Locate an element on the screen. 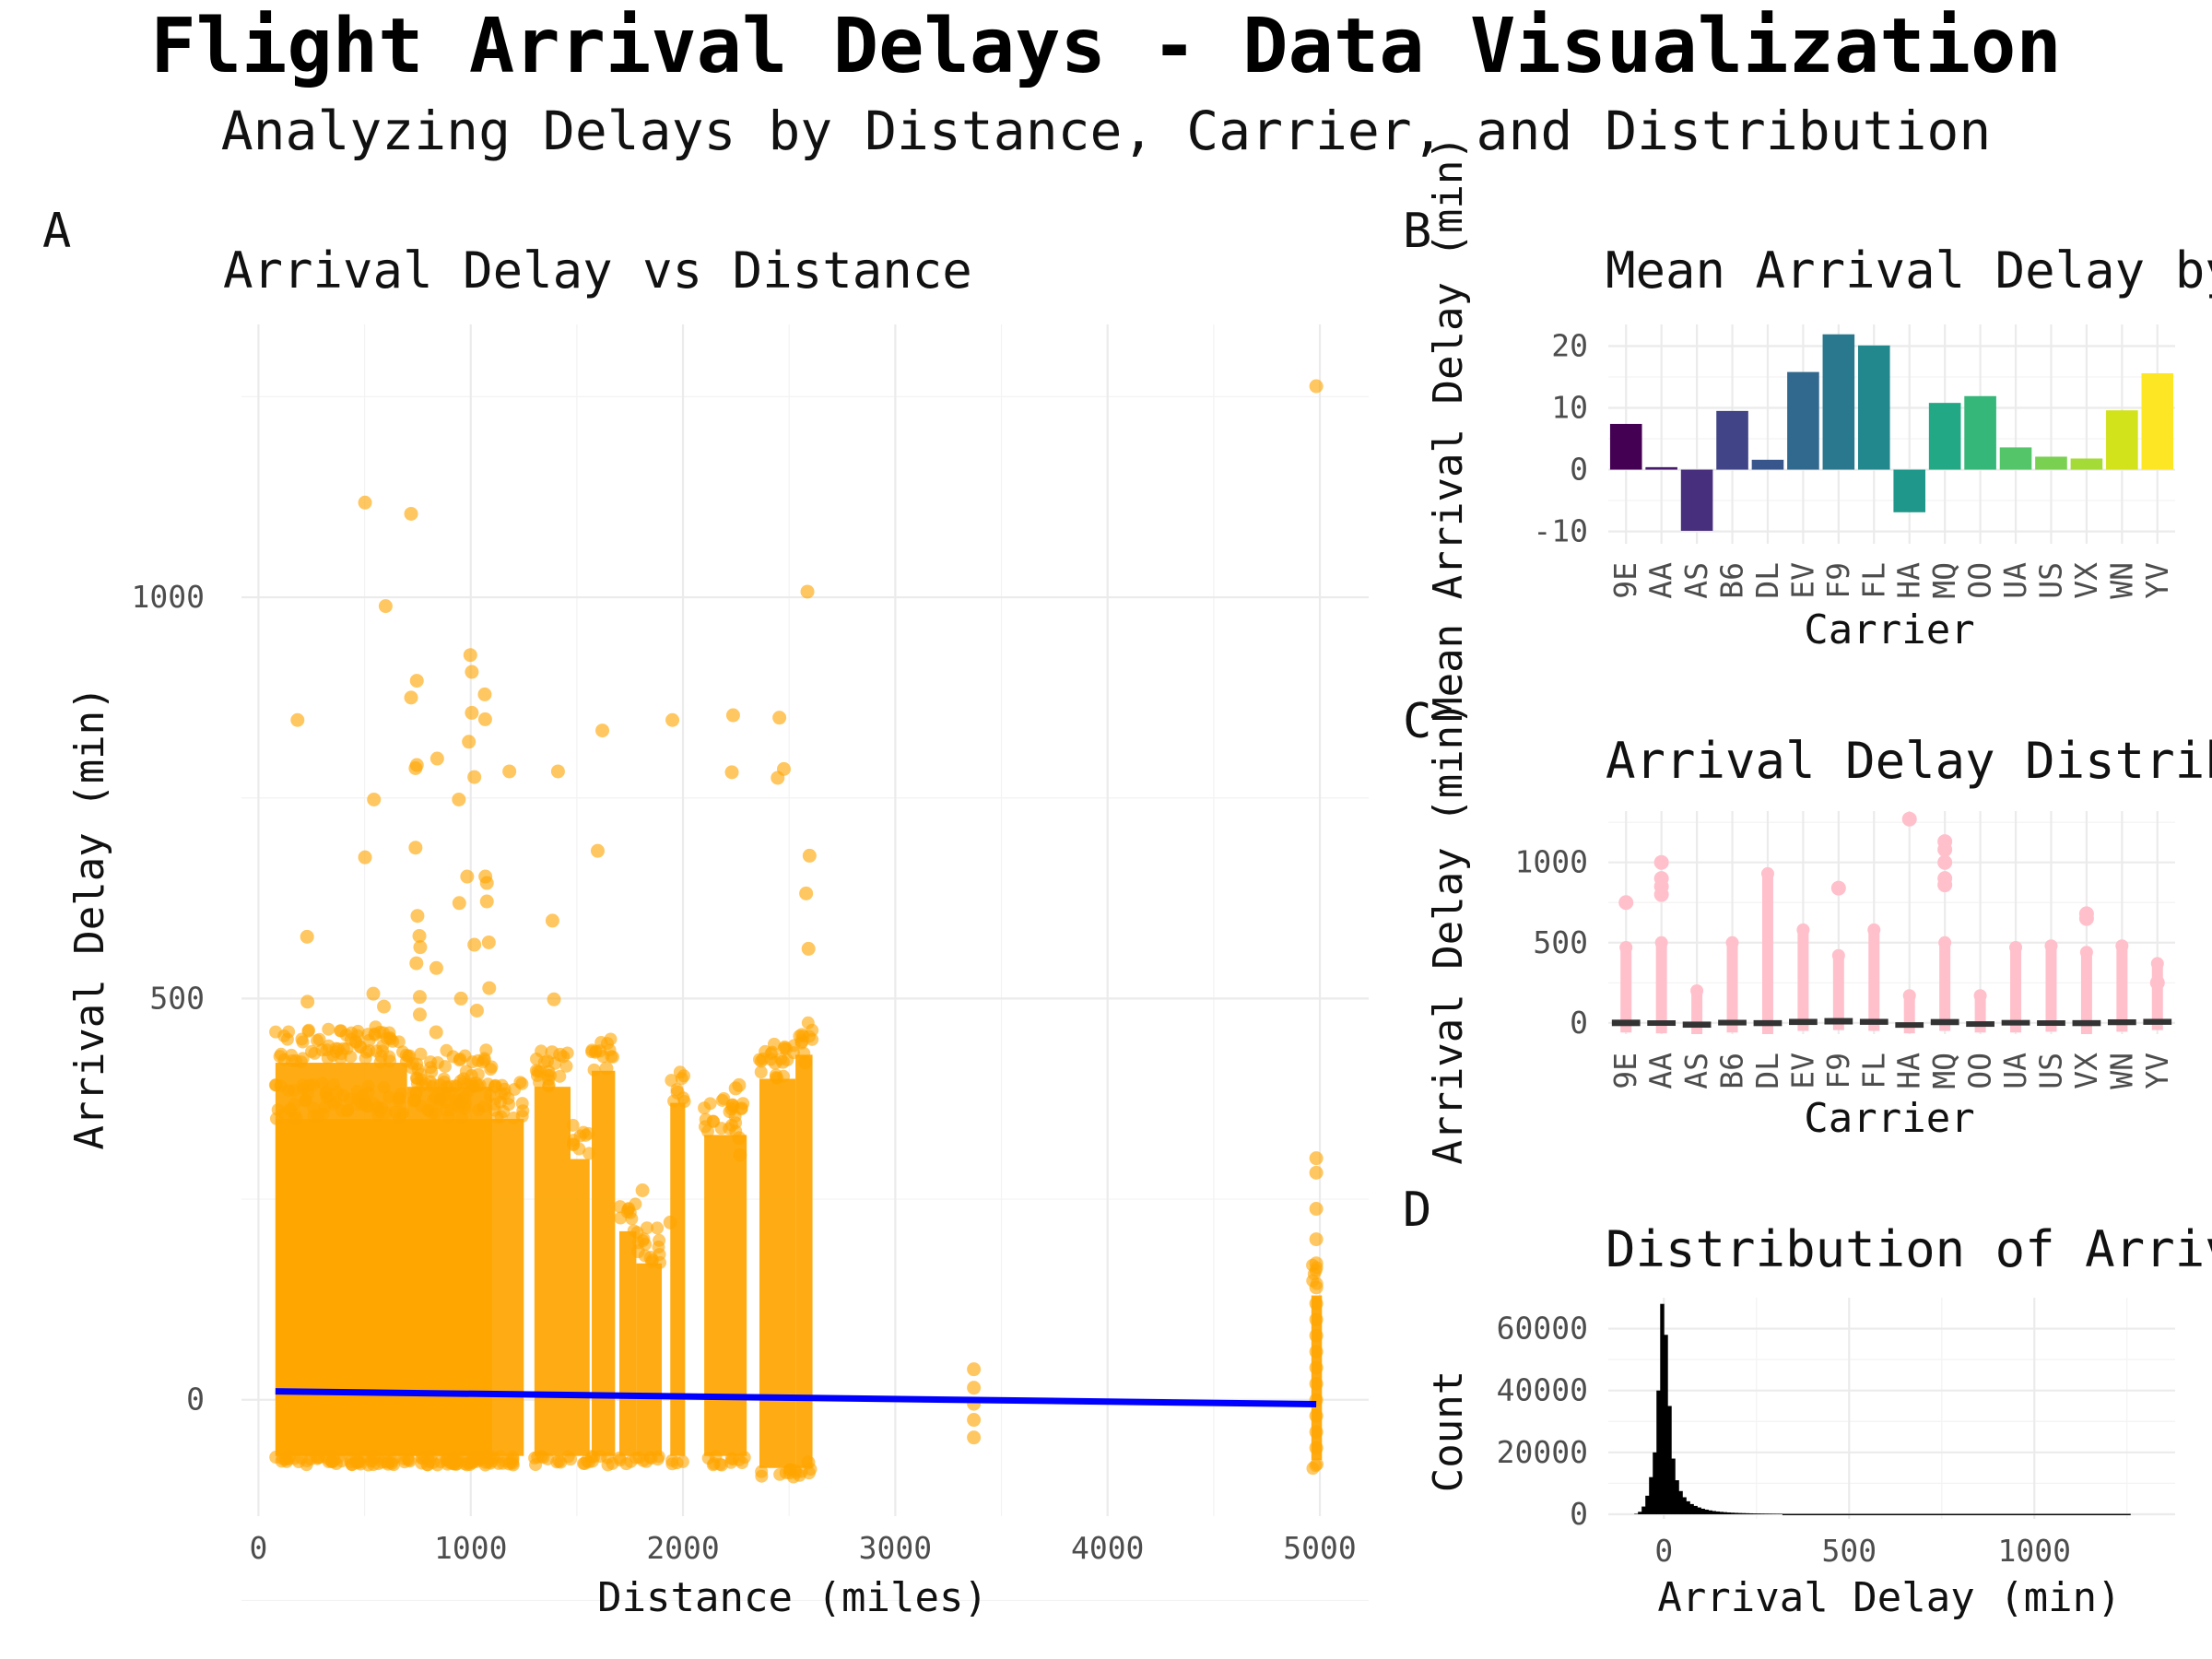 This screenshot has width=2212, height=1659. panel-c-x-tick-label: VX is located at coordinates (2086, 1071).